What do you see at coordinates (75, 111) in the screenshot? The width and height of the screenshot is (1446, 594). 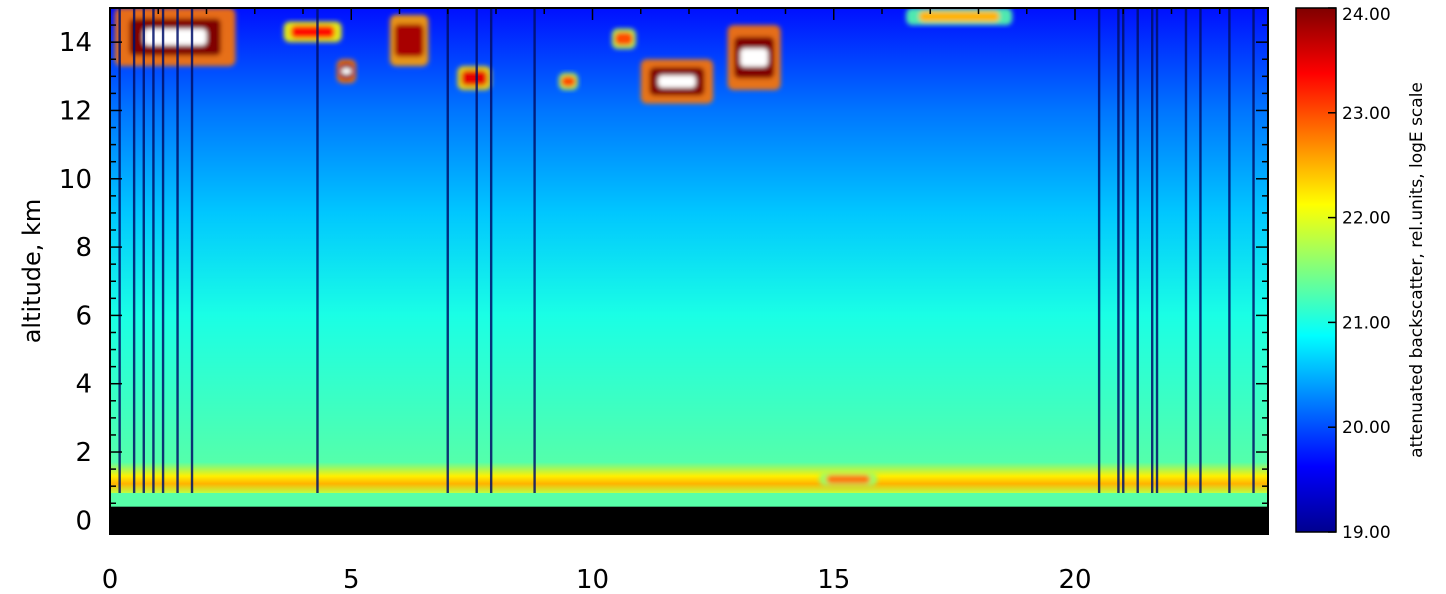 I see `y-tick-label: 12` at bounding box center [75, 111].